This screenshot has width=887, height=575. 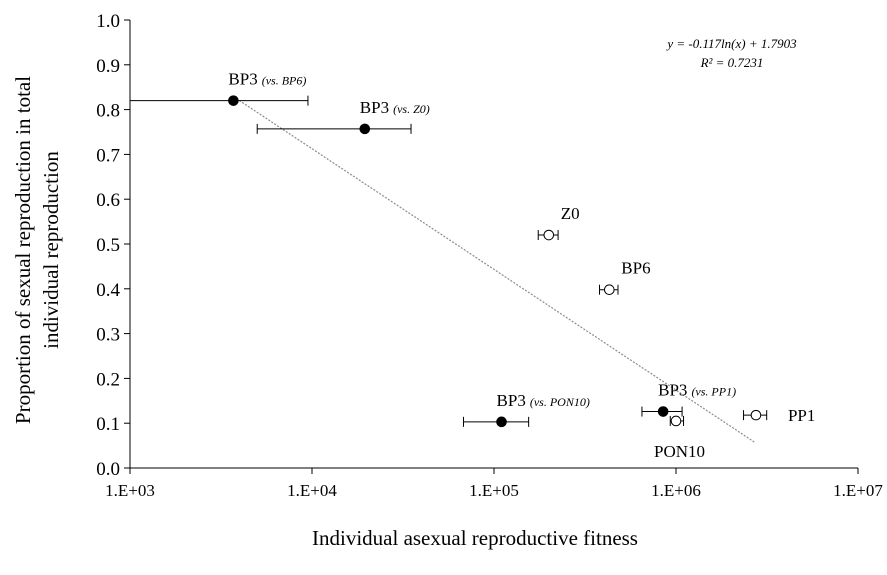 What do you see at coordinates (108, 200) in the screenshot?
I see `y-tick-label: 0.6` at bounding box center [108, 200].